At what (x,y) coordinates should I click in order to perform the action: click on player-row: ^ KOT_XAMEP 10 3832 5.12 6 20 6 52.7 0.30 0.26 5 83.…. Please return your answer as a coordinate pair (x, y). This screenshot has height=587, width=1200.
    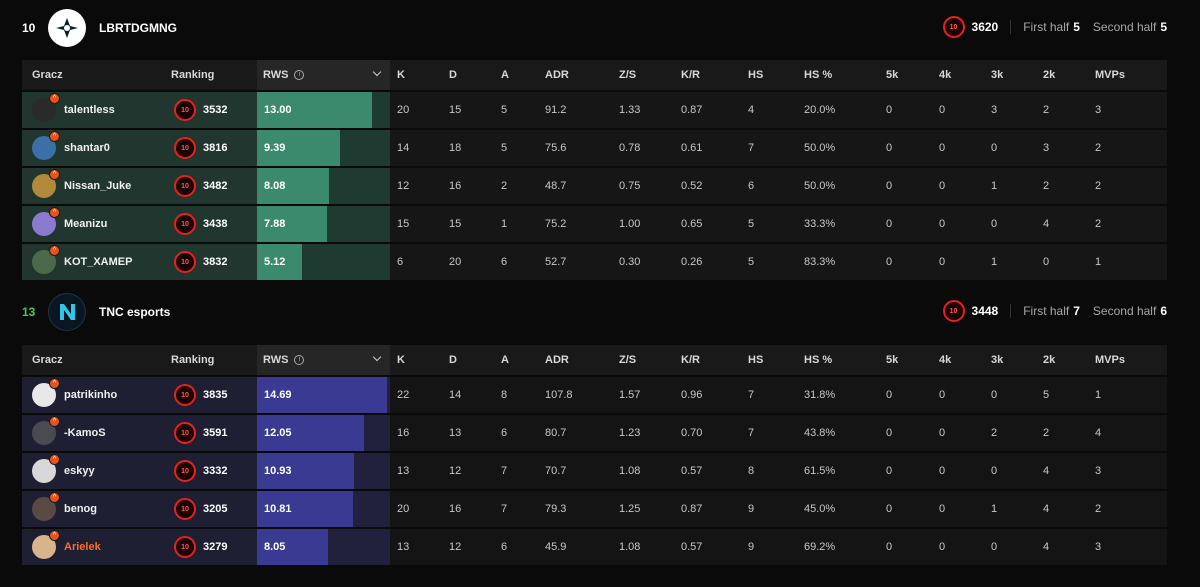
    Looking at the image, I should click on (594, 262).